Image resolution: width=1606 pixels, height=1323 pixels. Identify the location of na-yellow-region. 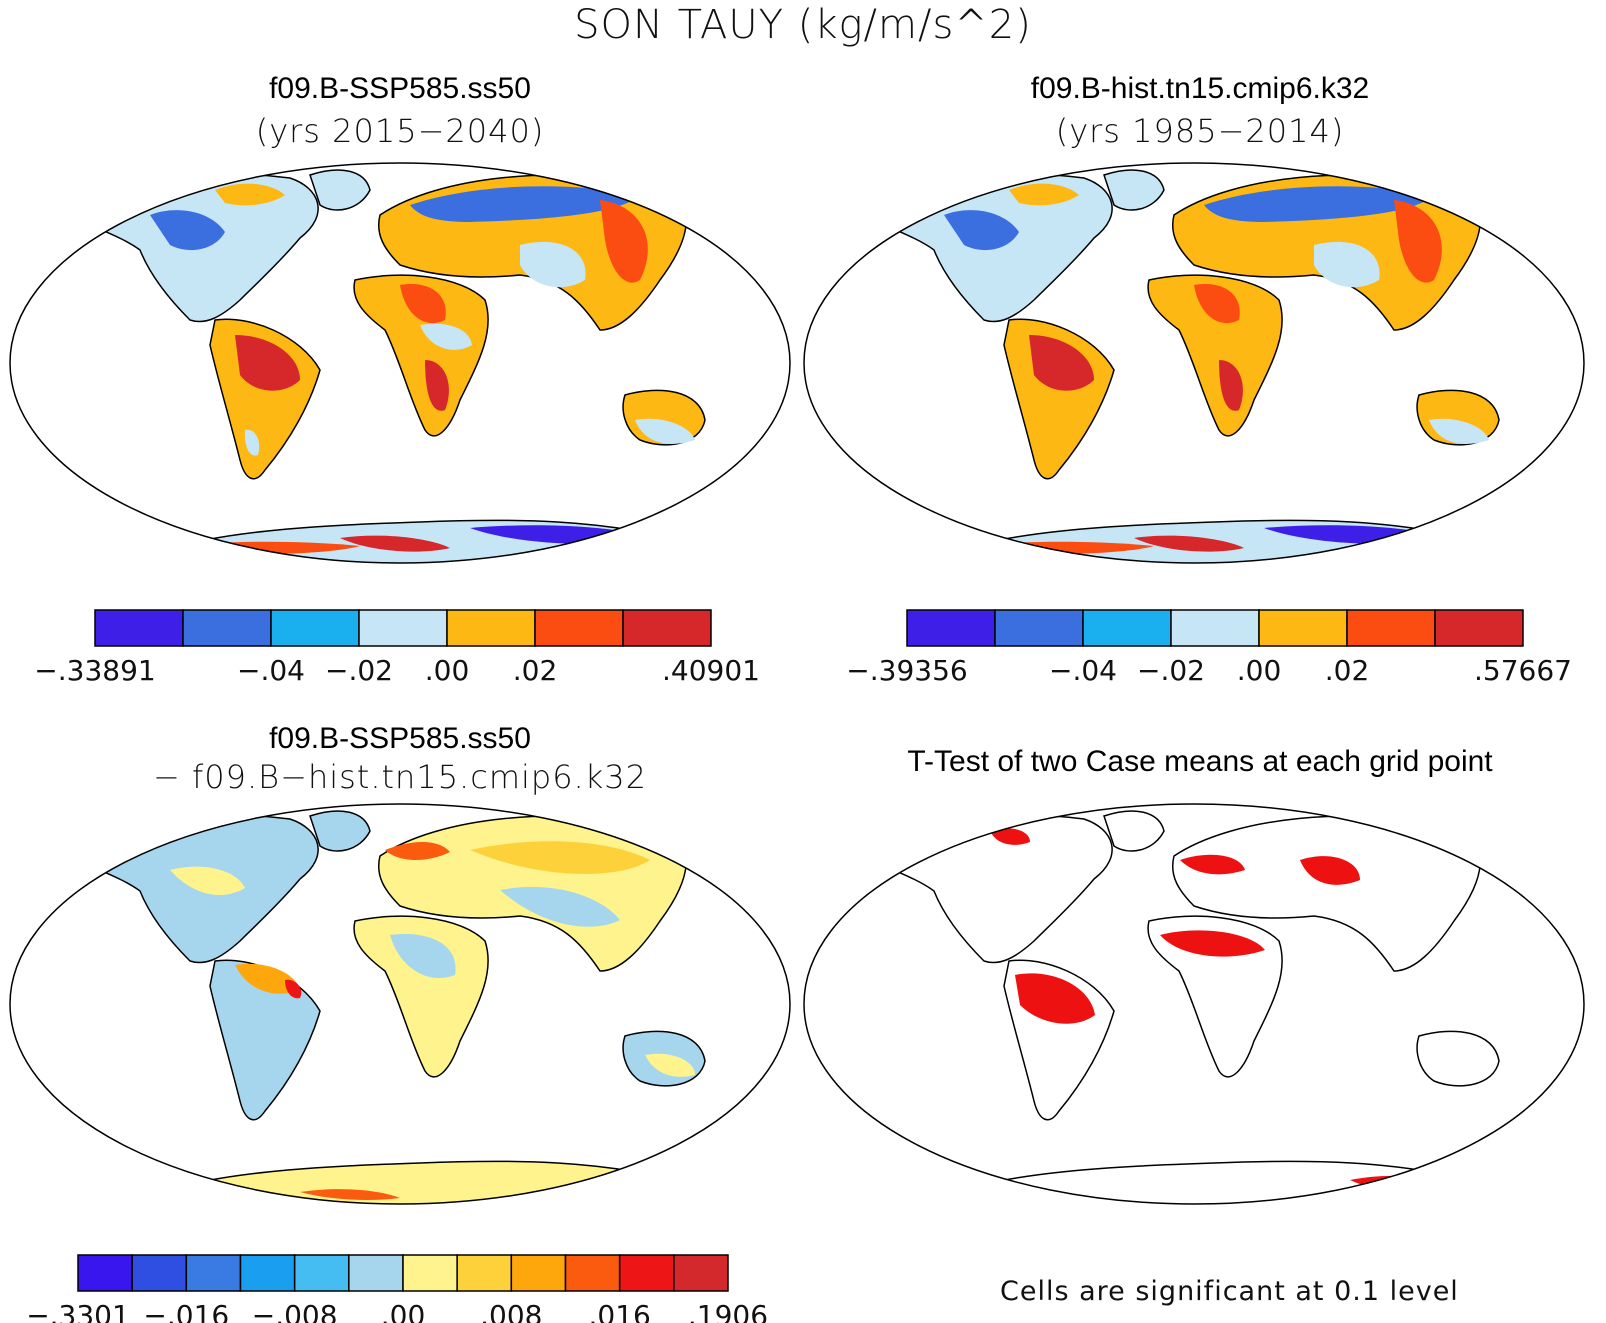
(207, 880).